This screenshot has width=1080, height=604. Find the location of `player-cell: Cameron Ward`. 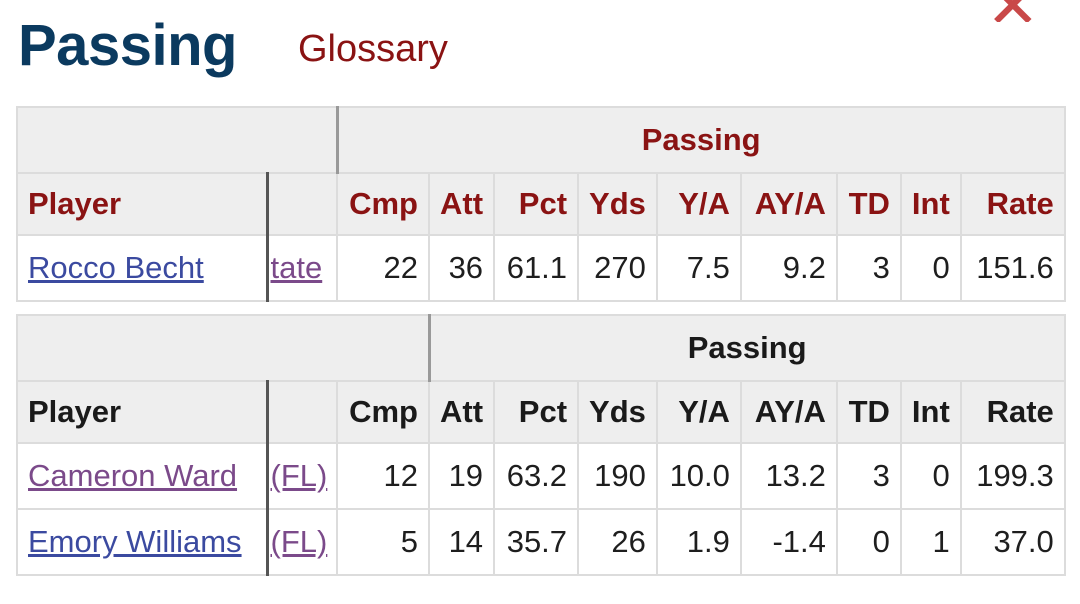

player-cell: Cameron Ward is located at coordinates (142, 476).